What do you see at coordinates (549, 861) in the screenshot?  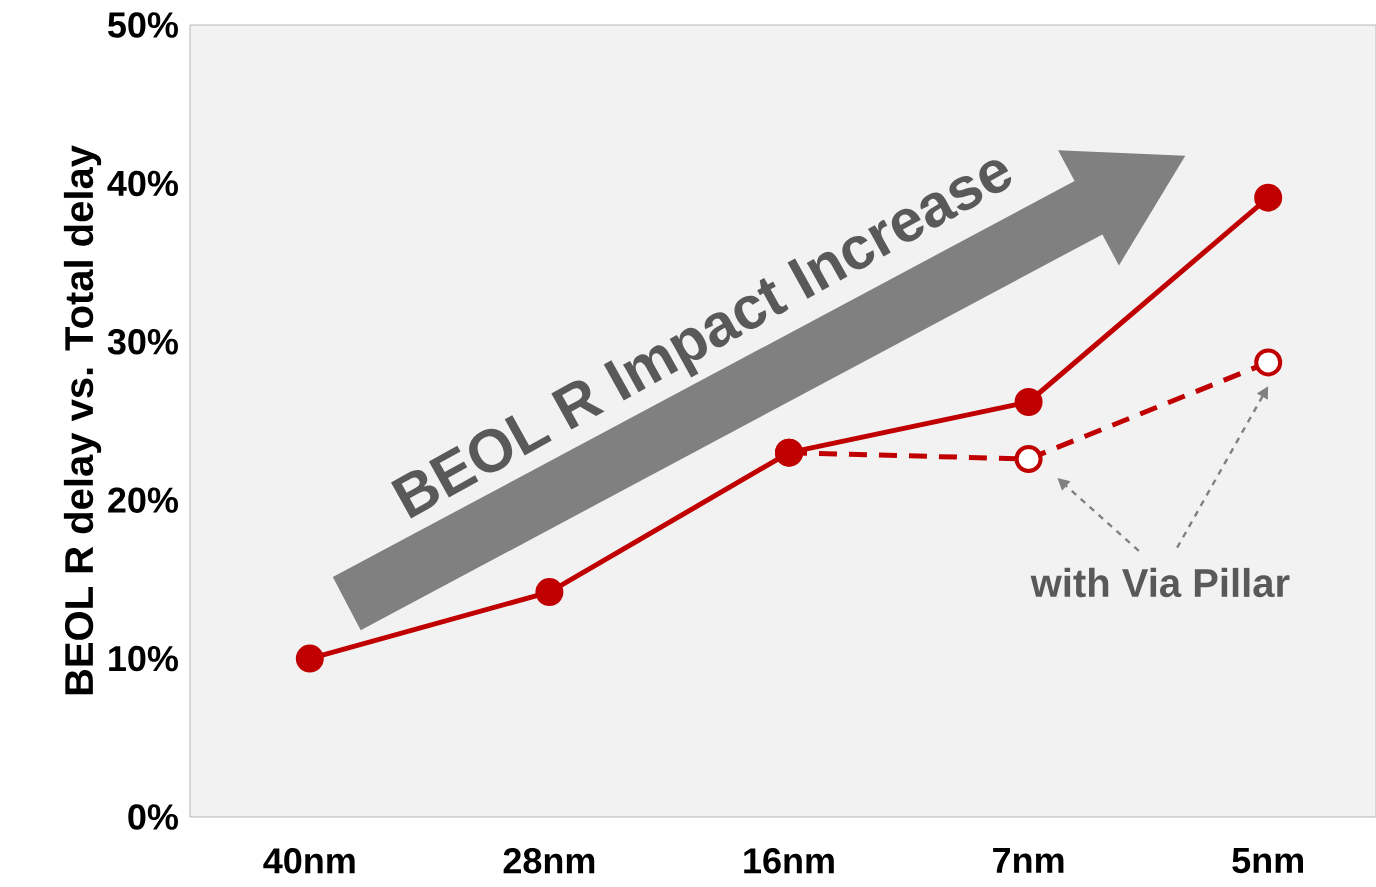 I see `x-tick-label: 28nm` at bounding box center [549, 861].